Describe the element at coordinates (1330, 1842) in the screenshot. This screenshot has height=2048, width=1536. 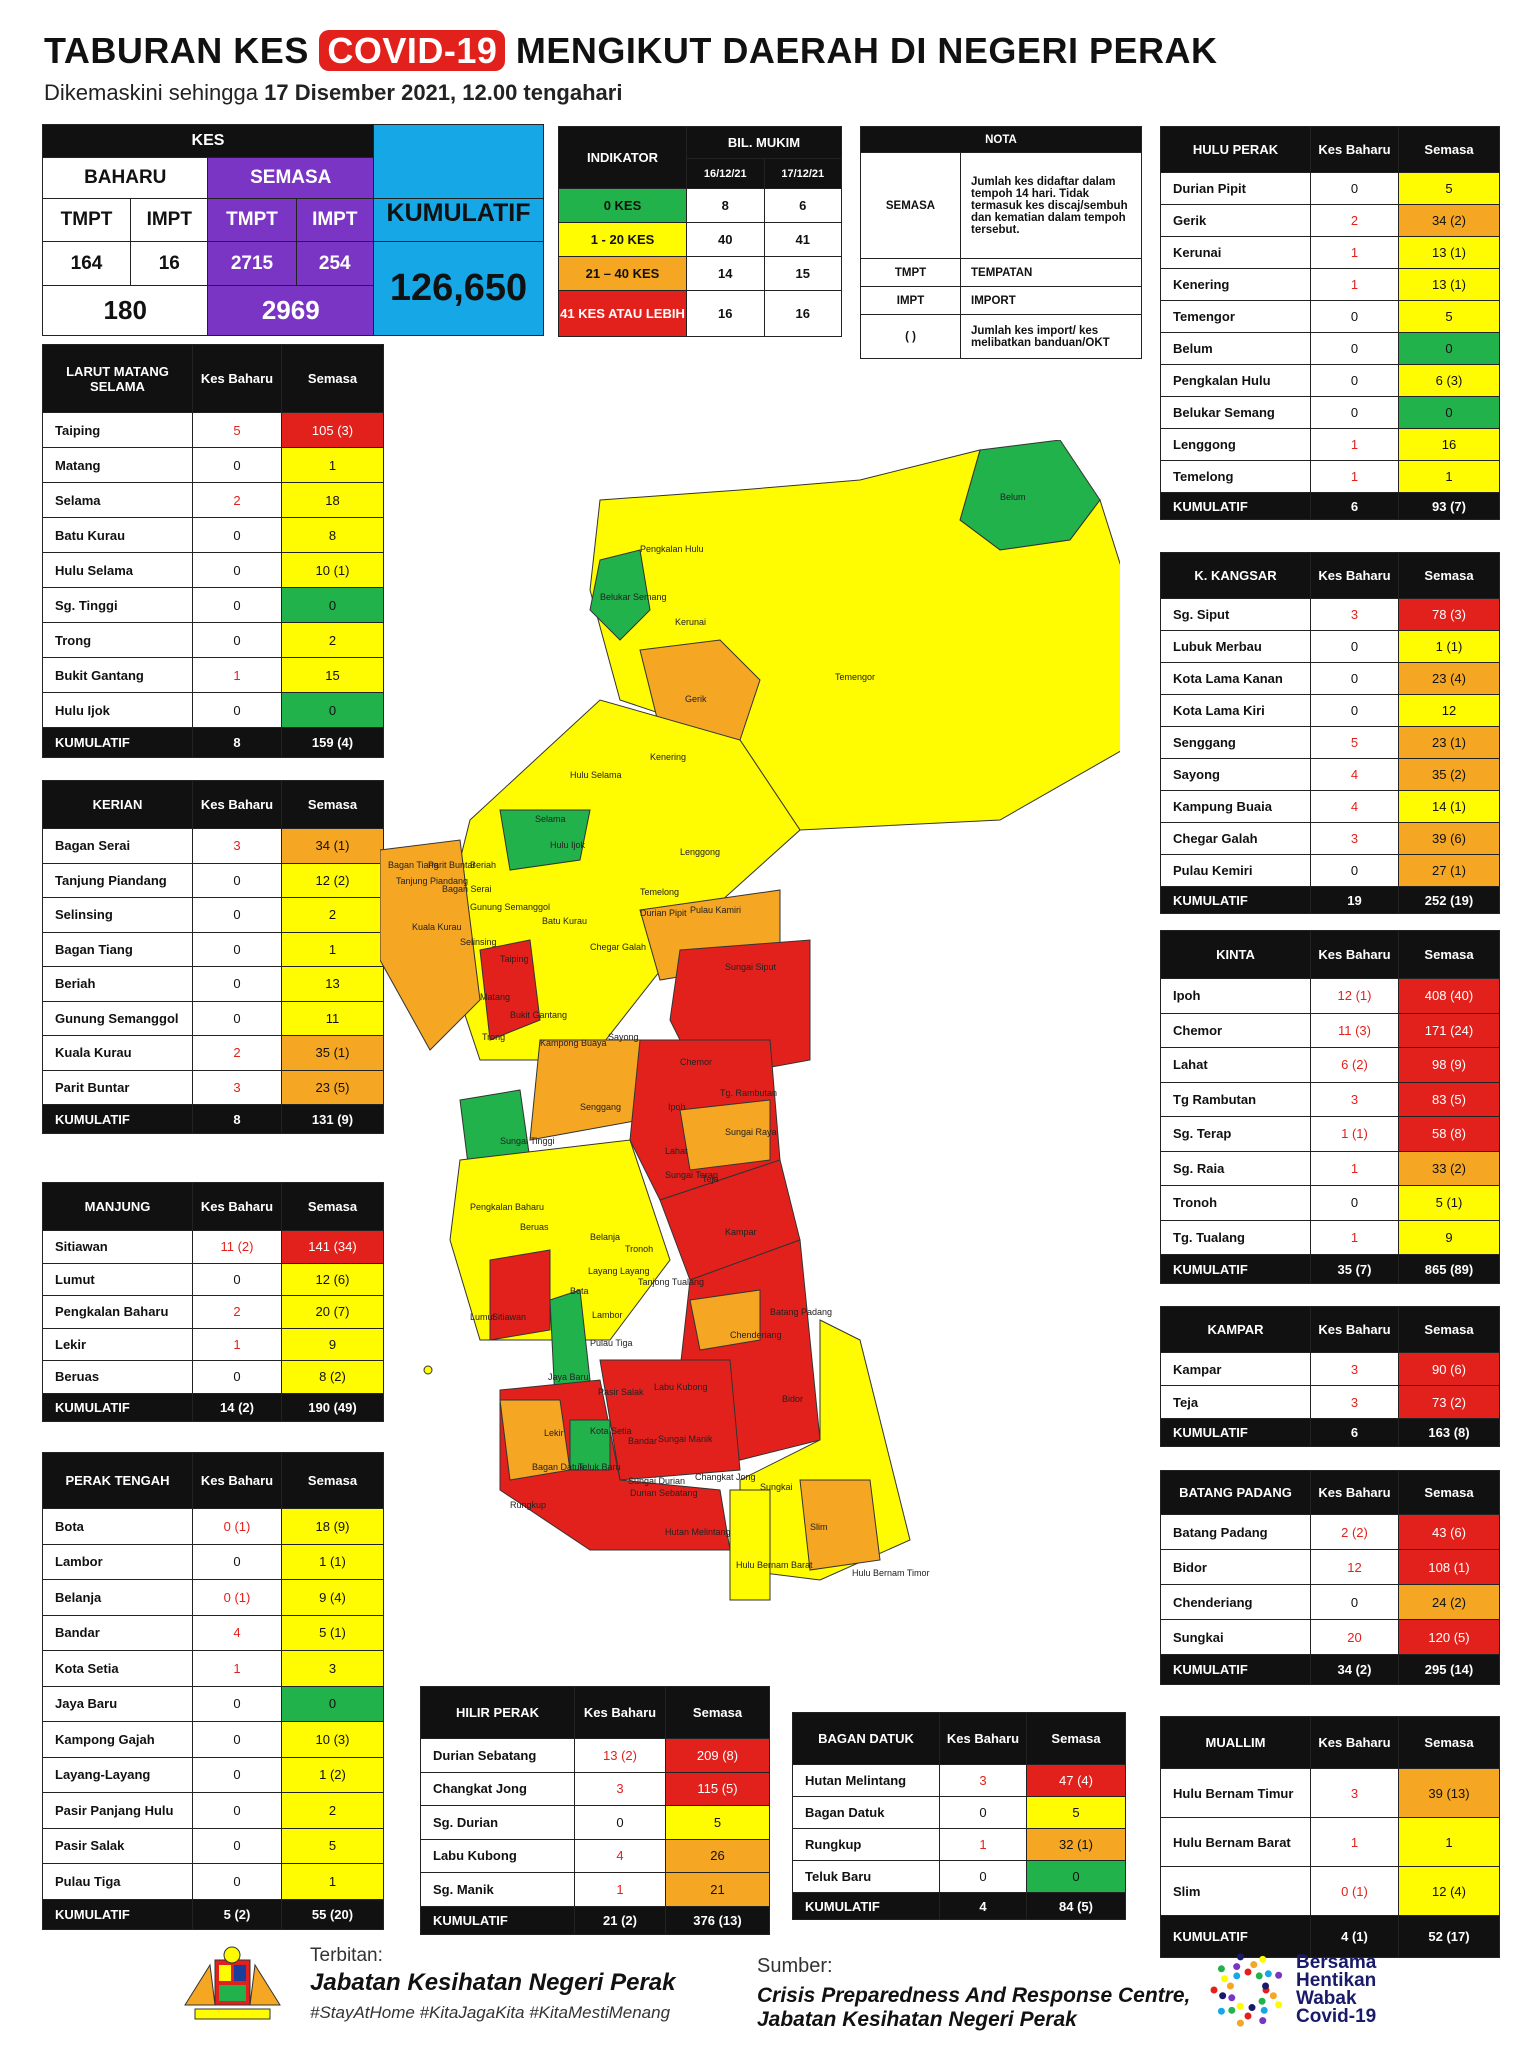
I see `table-row: Hulu Bernam Barat 1 1` at that location.